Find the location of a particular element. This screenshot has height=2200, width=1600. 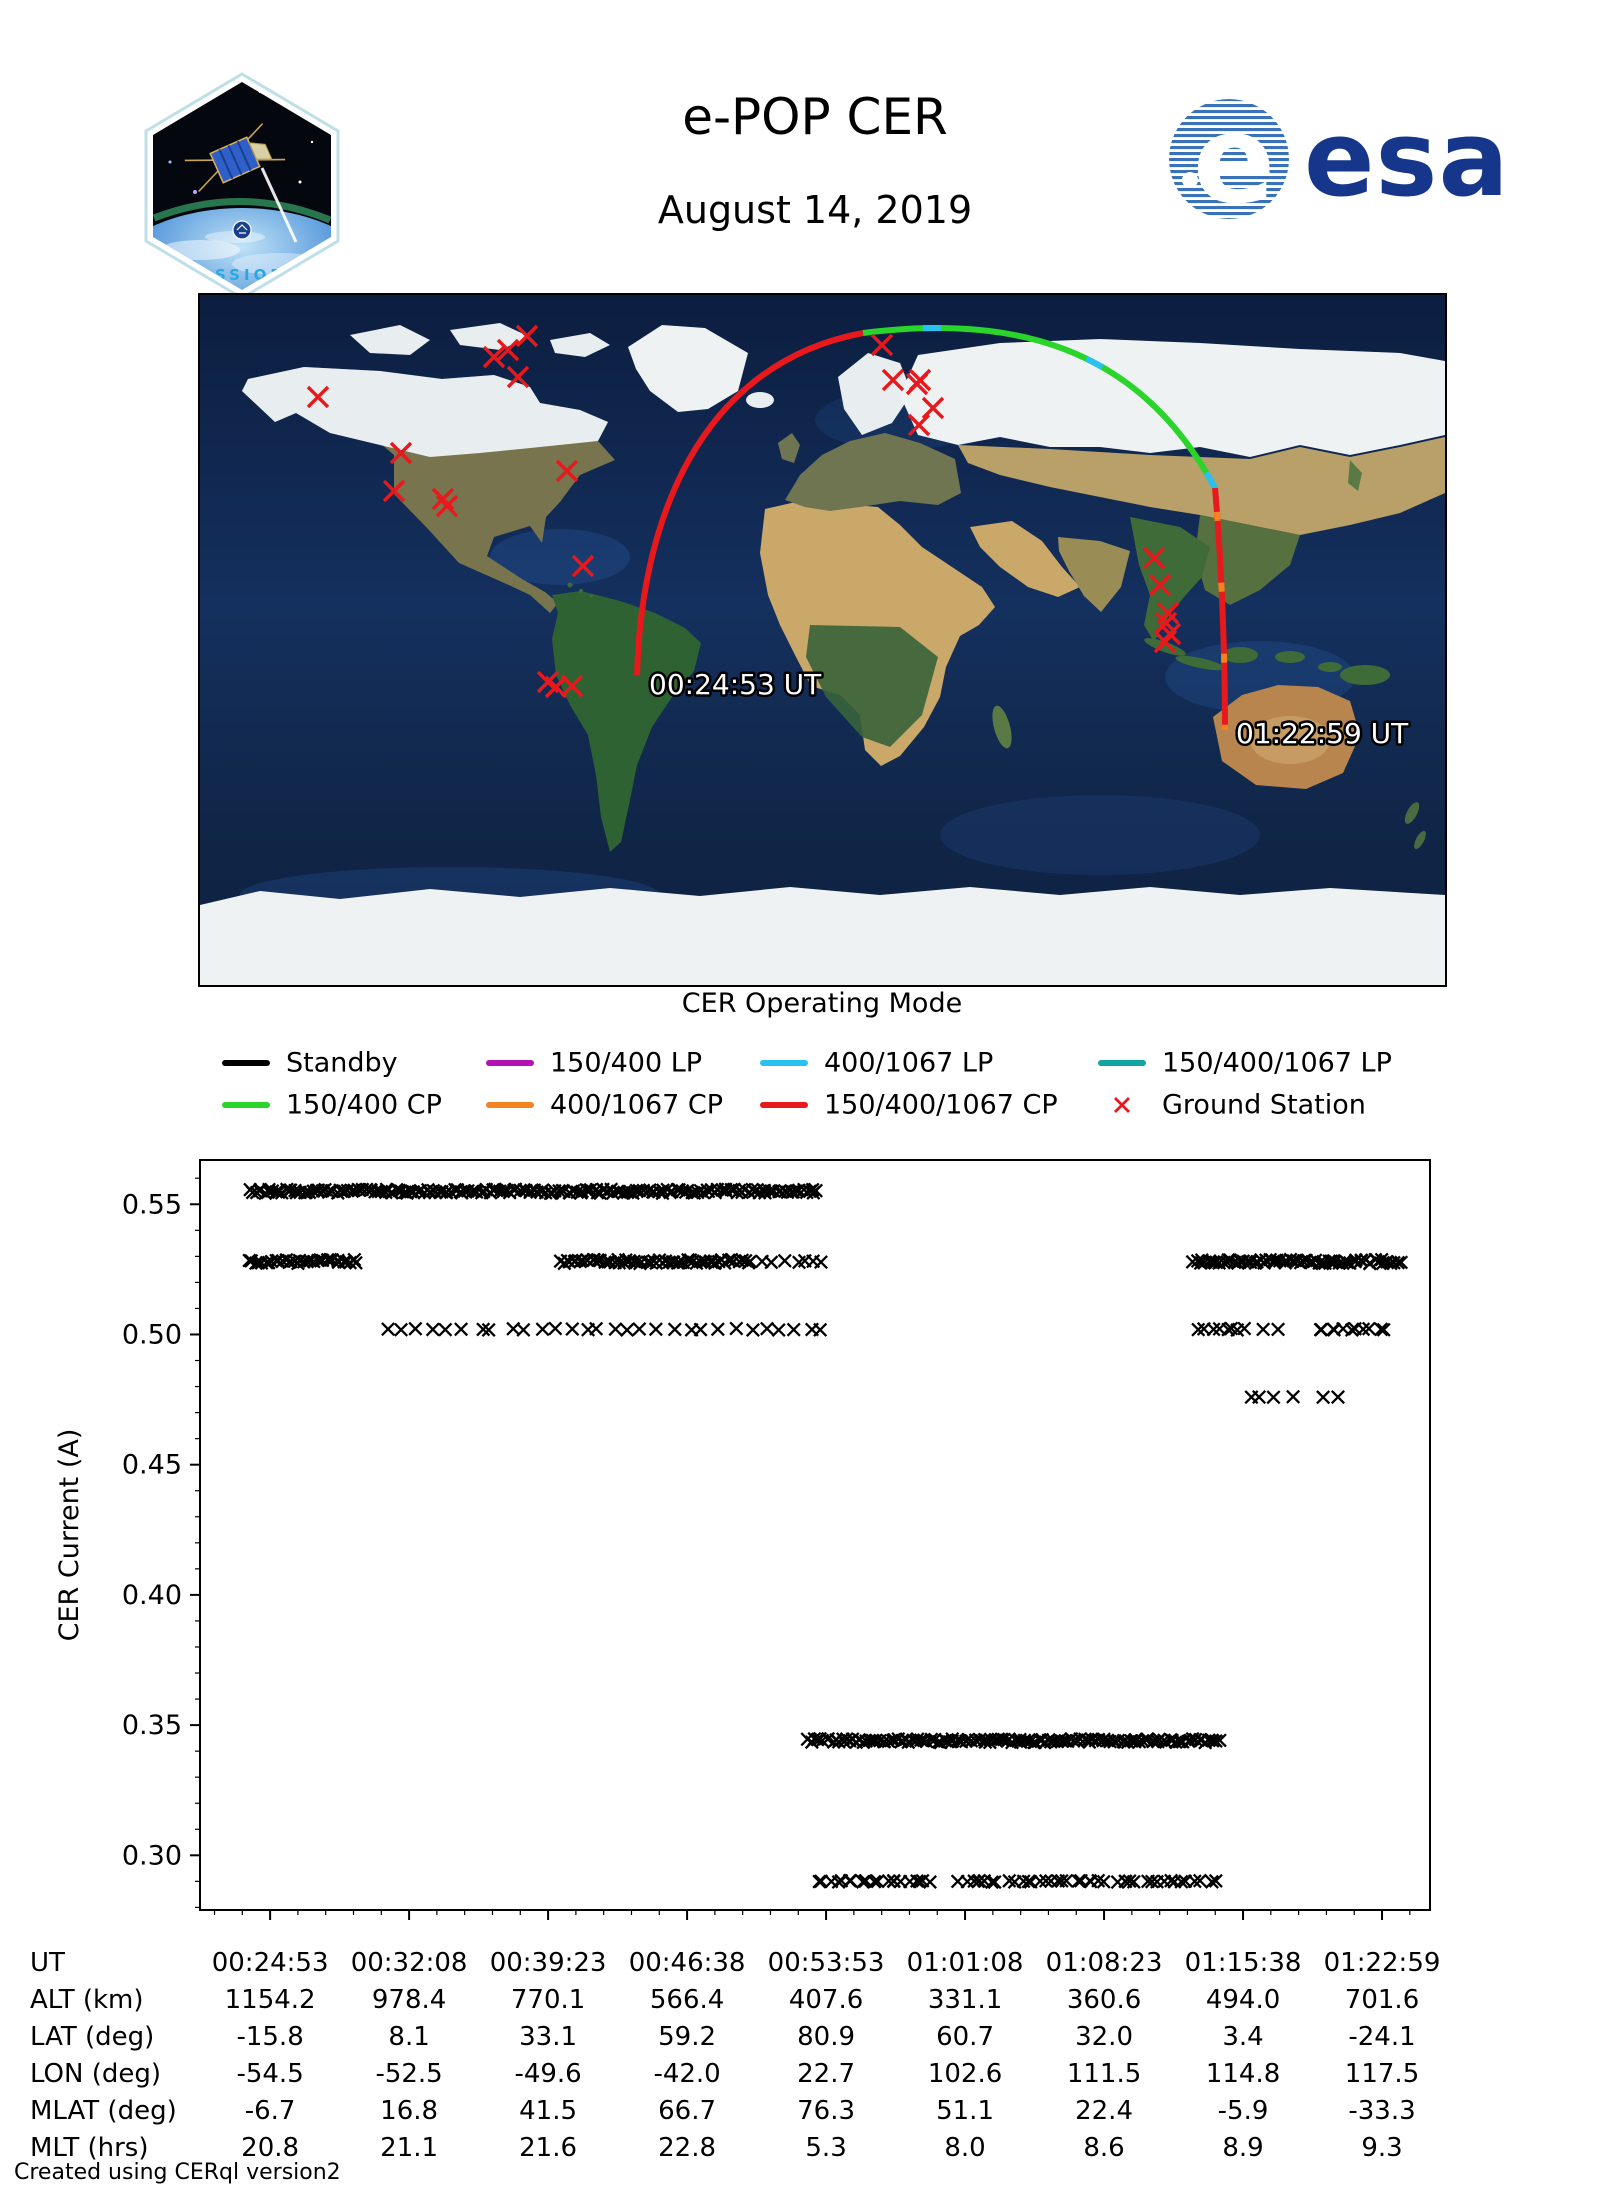

table-cell: 3.4 is located at coordinates (1243, 2037).